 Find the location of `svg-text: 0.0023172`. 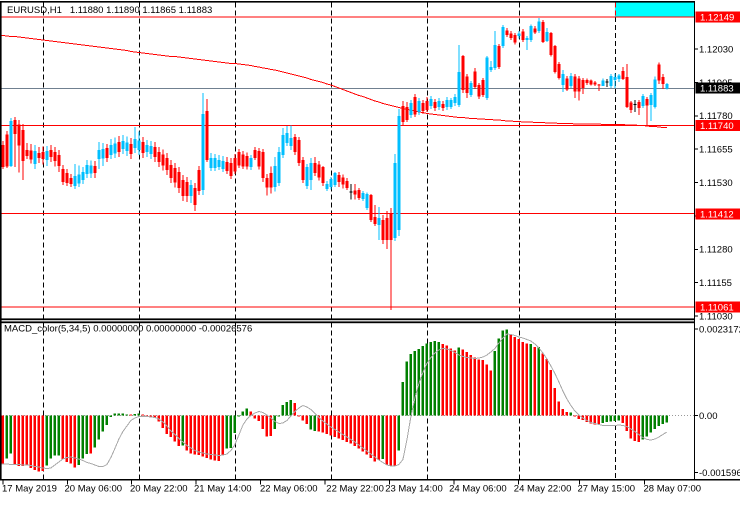

svg-text: 0.0023172 is located at coordinates (719, 329).